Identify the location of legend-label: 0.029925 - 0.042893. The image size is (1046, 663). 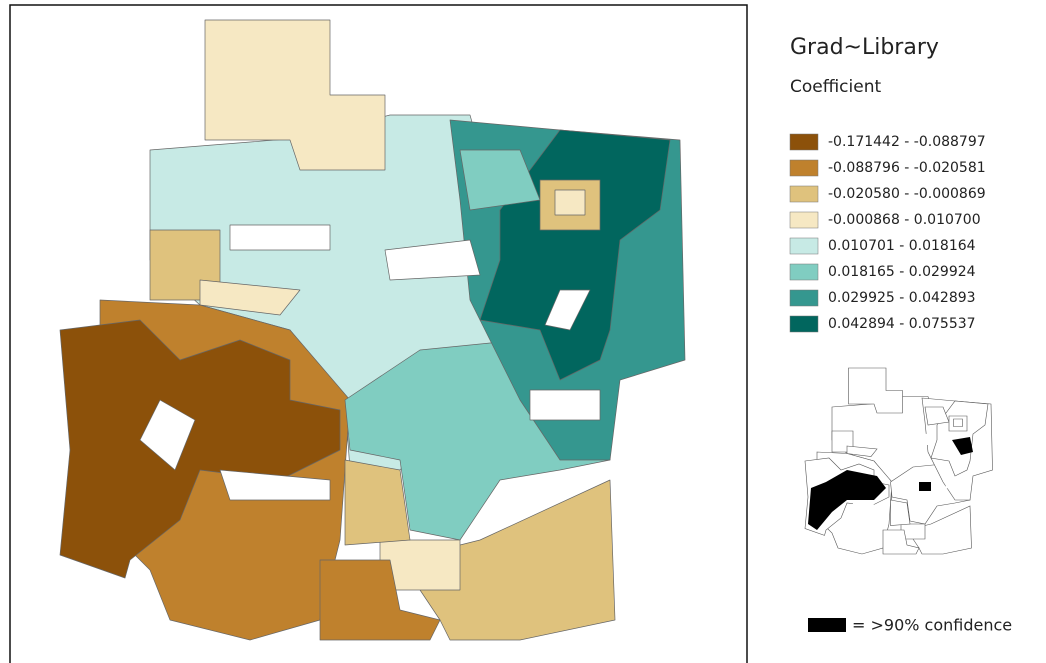
(902, 298).